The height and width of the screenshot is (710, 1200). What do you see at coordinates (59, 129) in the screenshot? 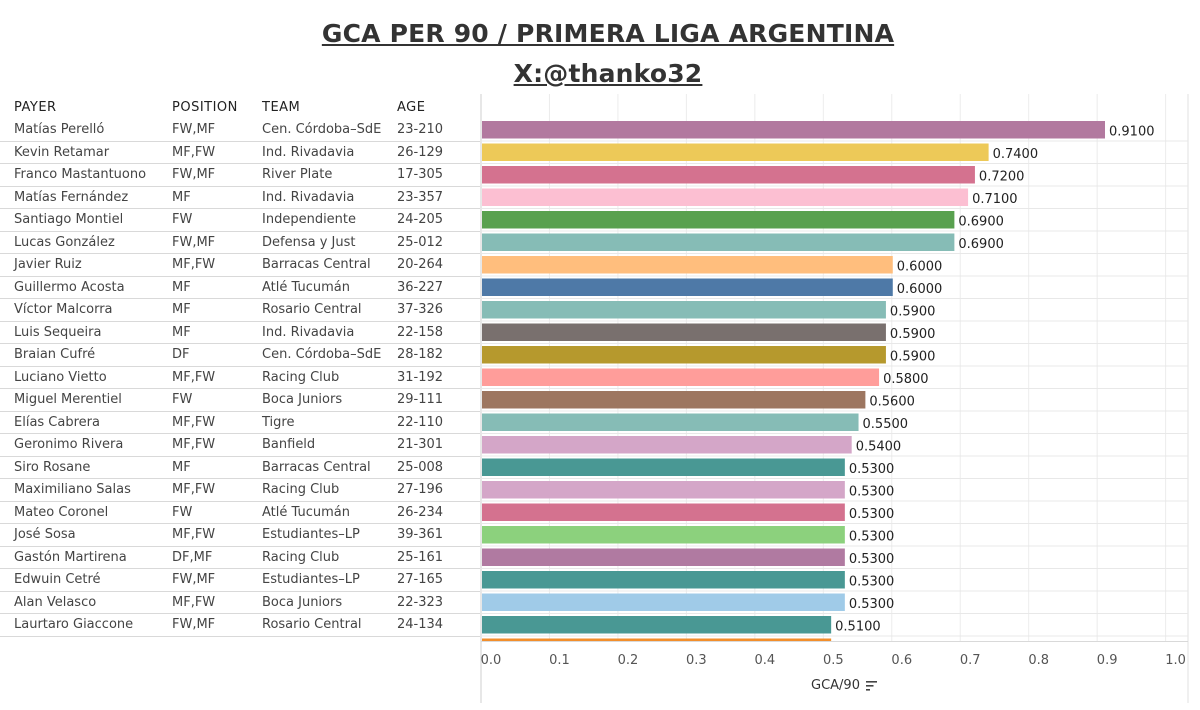
I see `cell-player: Matías Perelló` at bounding box center [59, 129].